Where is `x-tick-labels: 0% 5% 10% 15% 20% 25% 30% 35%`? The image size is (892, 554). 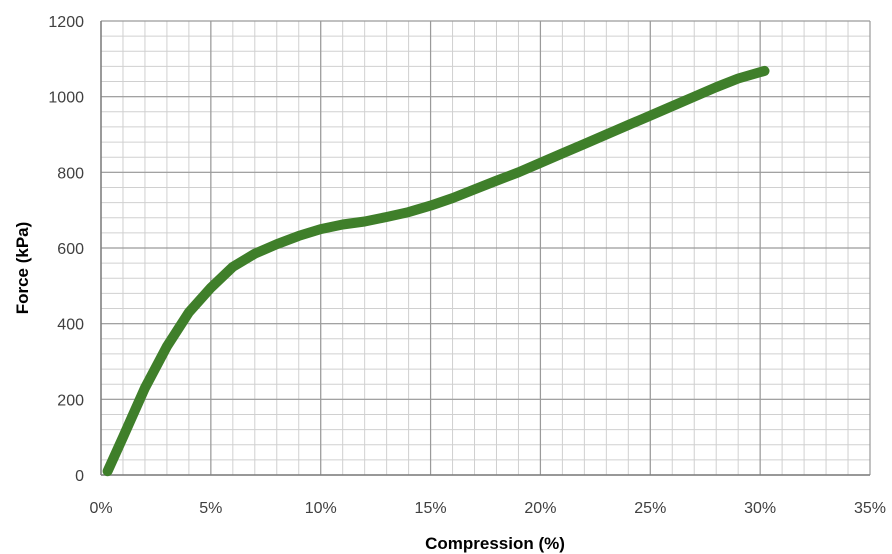
x-tick-labels: 0% 5% 10% 15% 20% 25% 30% 35% is located at coordinates (487, 508).